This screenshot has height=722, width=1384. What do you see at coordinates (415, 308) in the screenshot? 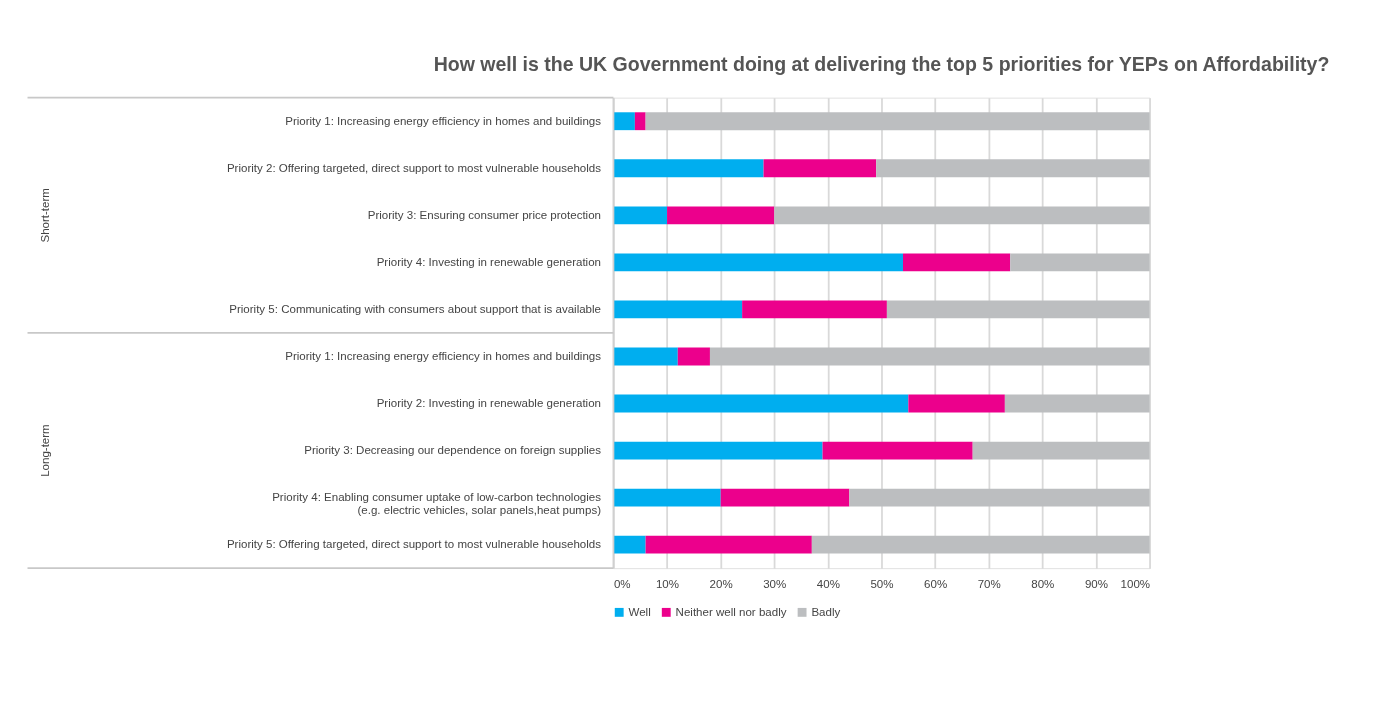
I see `y-tick-label: Priority 5: Communicating with consumers about support that is available` at bounding box center [415, 308].